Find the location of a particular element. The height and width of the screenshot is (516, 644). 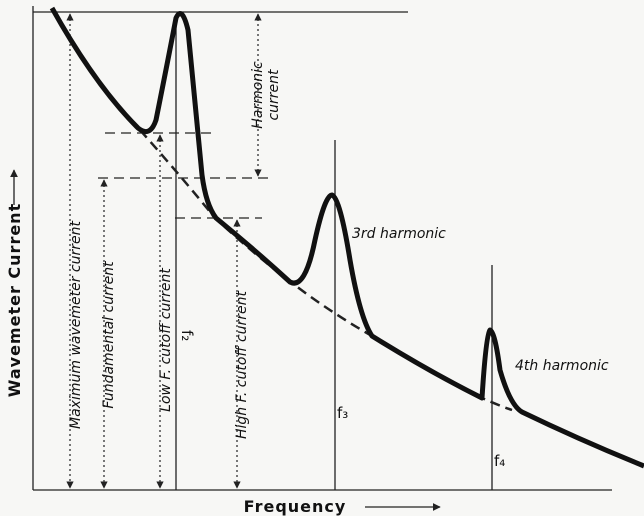

high-cutoff-label: High F. cutoff current is located at coordinates (242, 364).